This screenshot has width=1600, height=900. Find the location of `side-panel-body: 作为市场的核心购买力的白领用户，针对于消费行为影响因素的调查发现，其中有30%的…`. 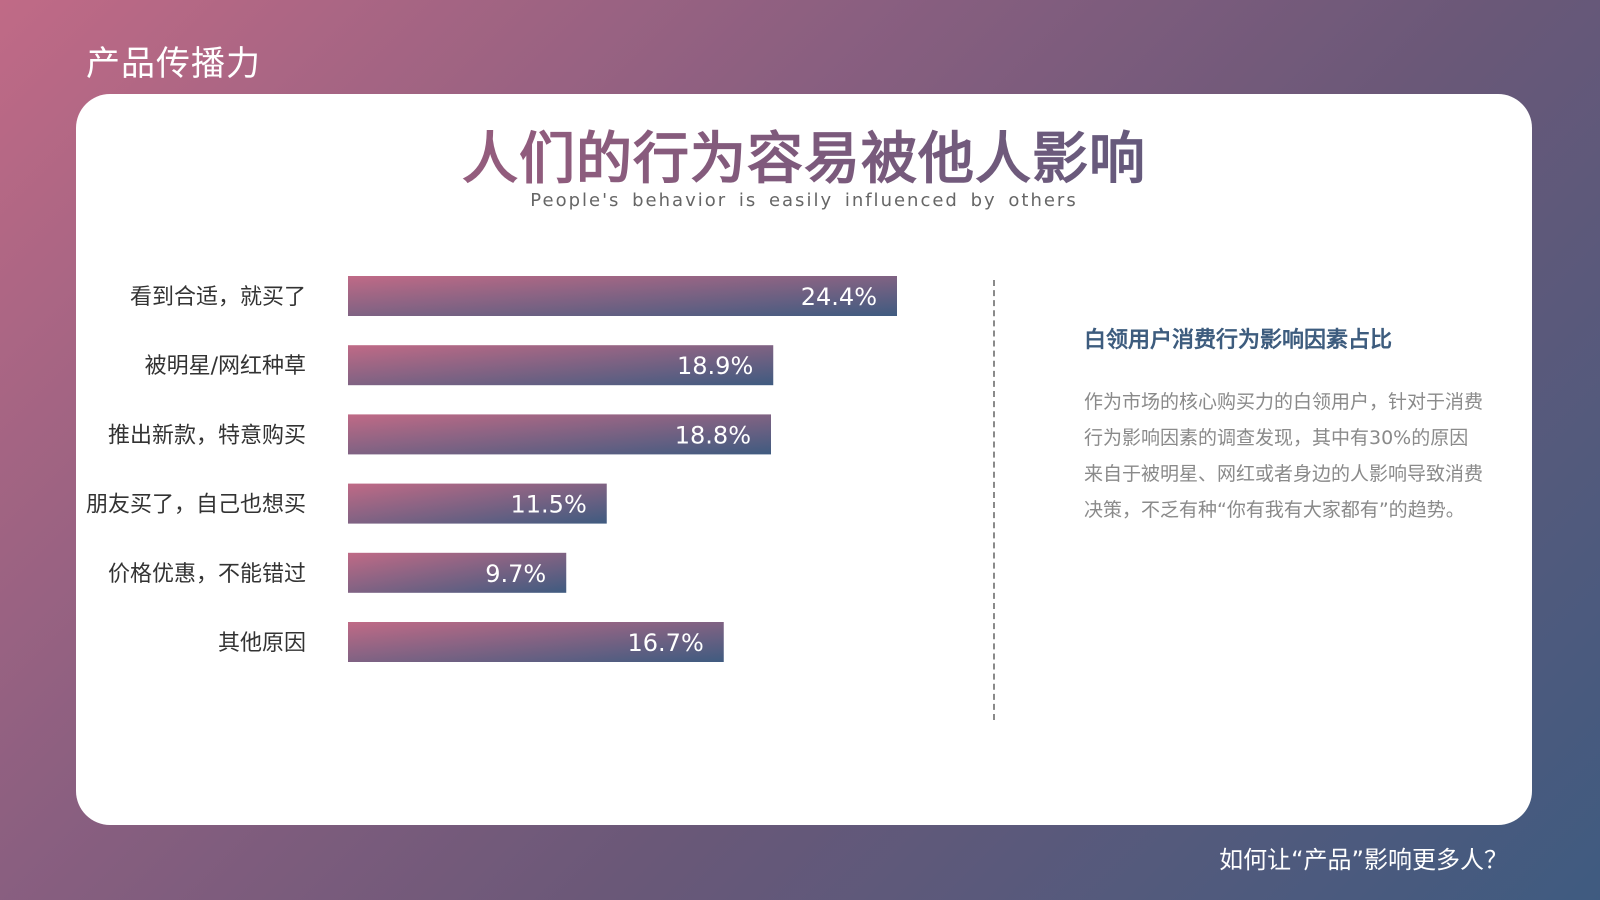

side-panel-body: 作为市场的核心购买力的白领用户，针对于消费行为影响因素的调查发现，其中有30%的… is located at coordinates (1284, 456).